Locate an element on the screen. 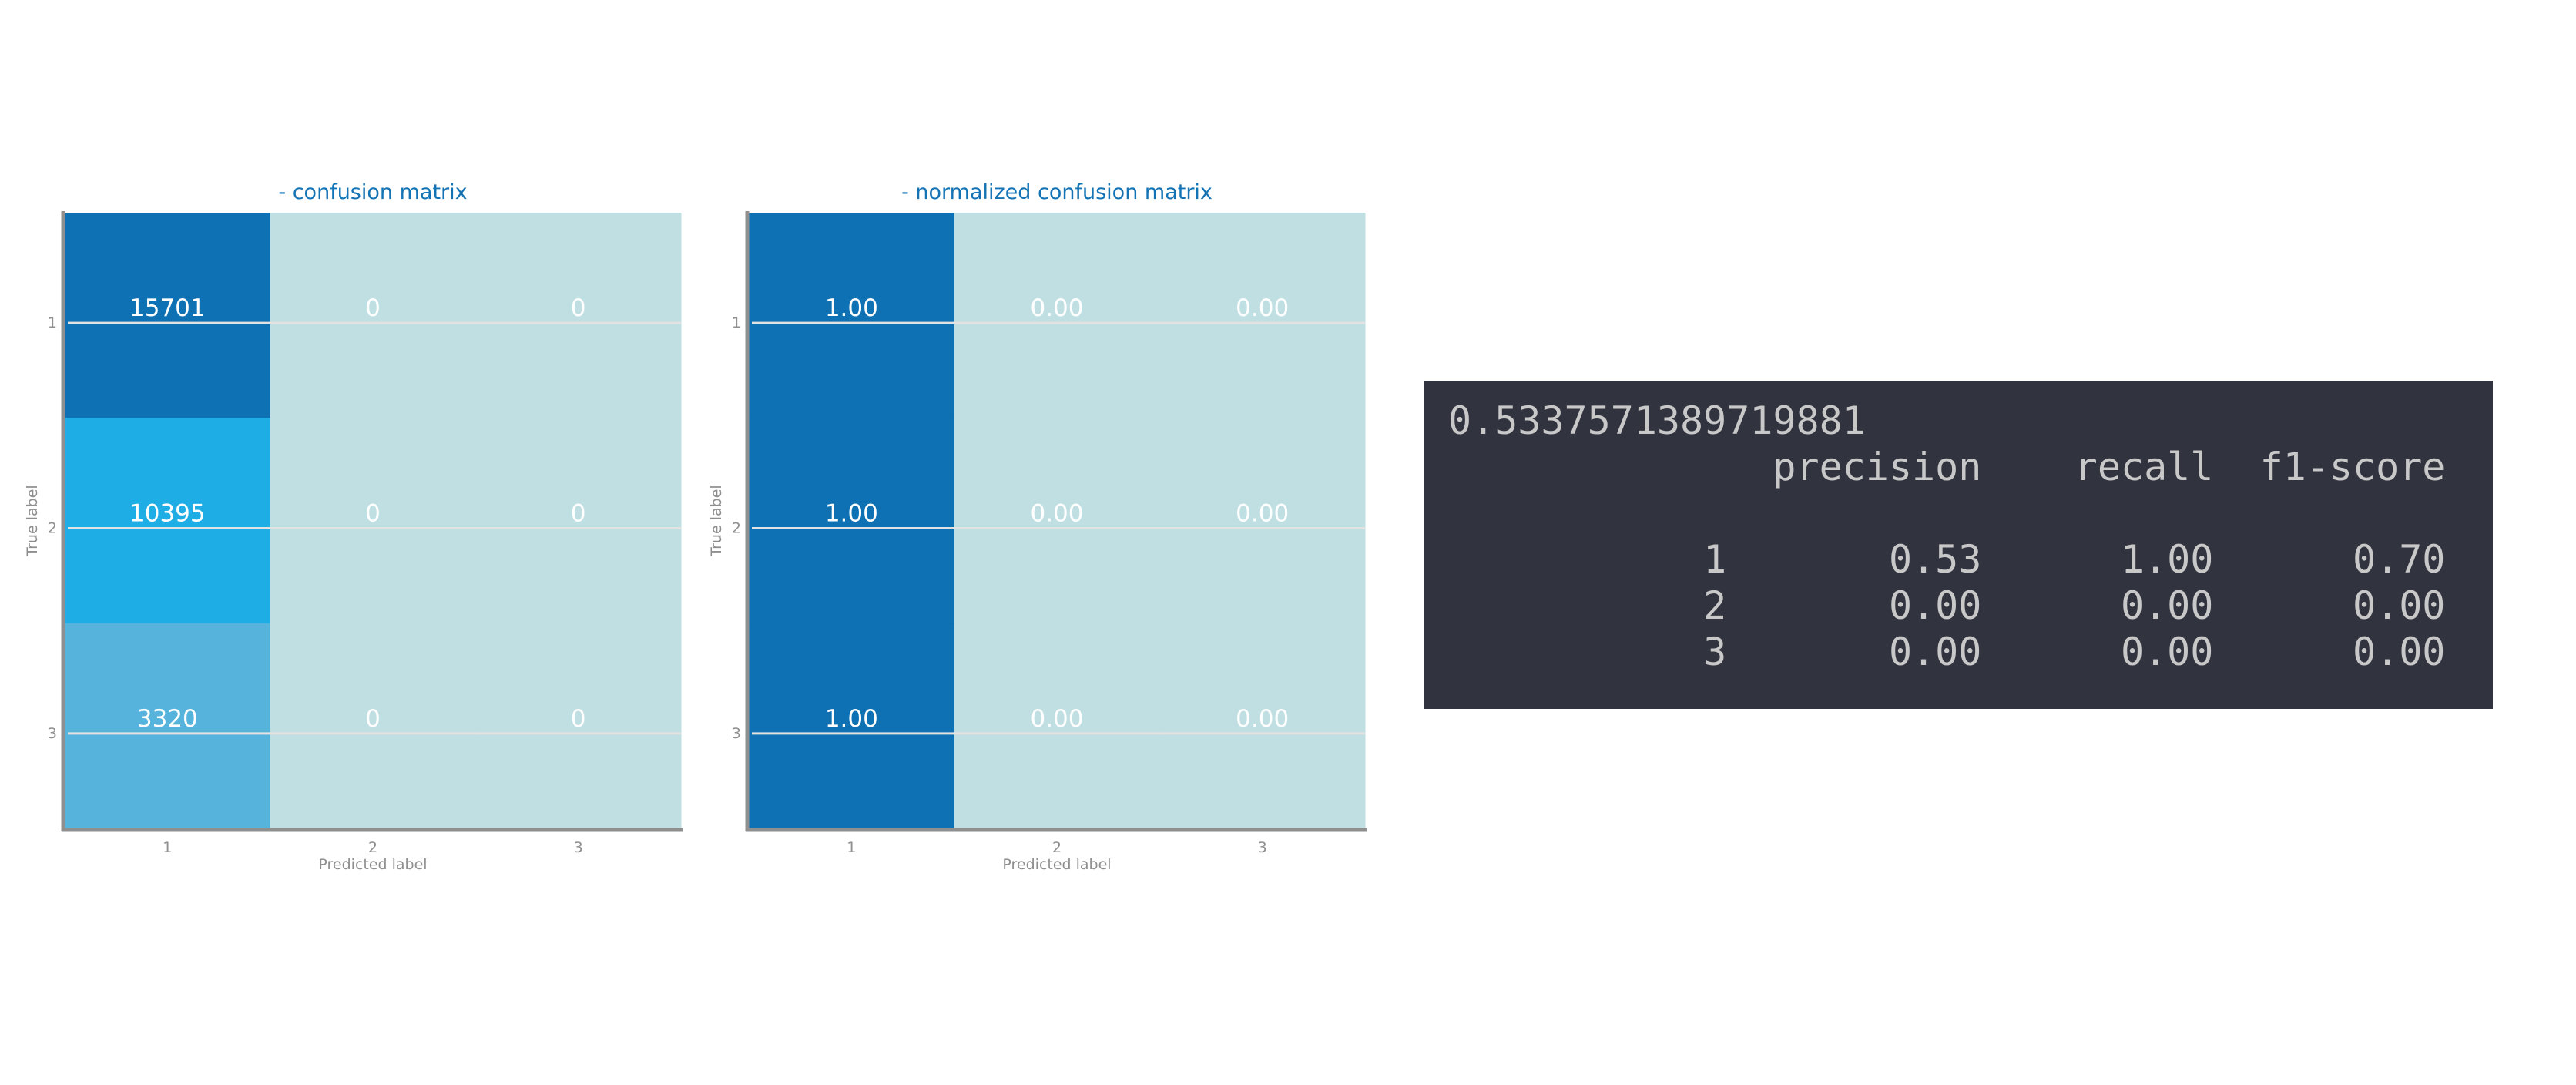  cm-cell-r1-c1 is located at coordinates (168, 316).